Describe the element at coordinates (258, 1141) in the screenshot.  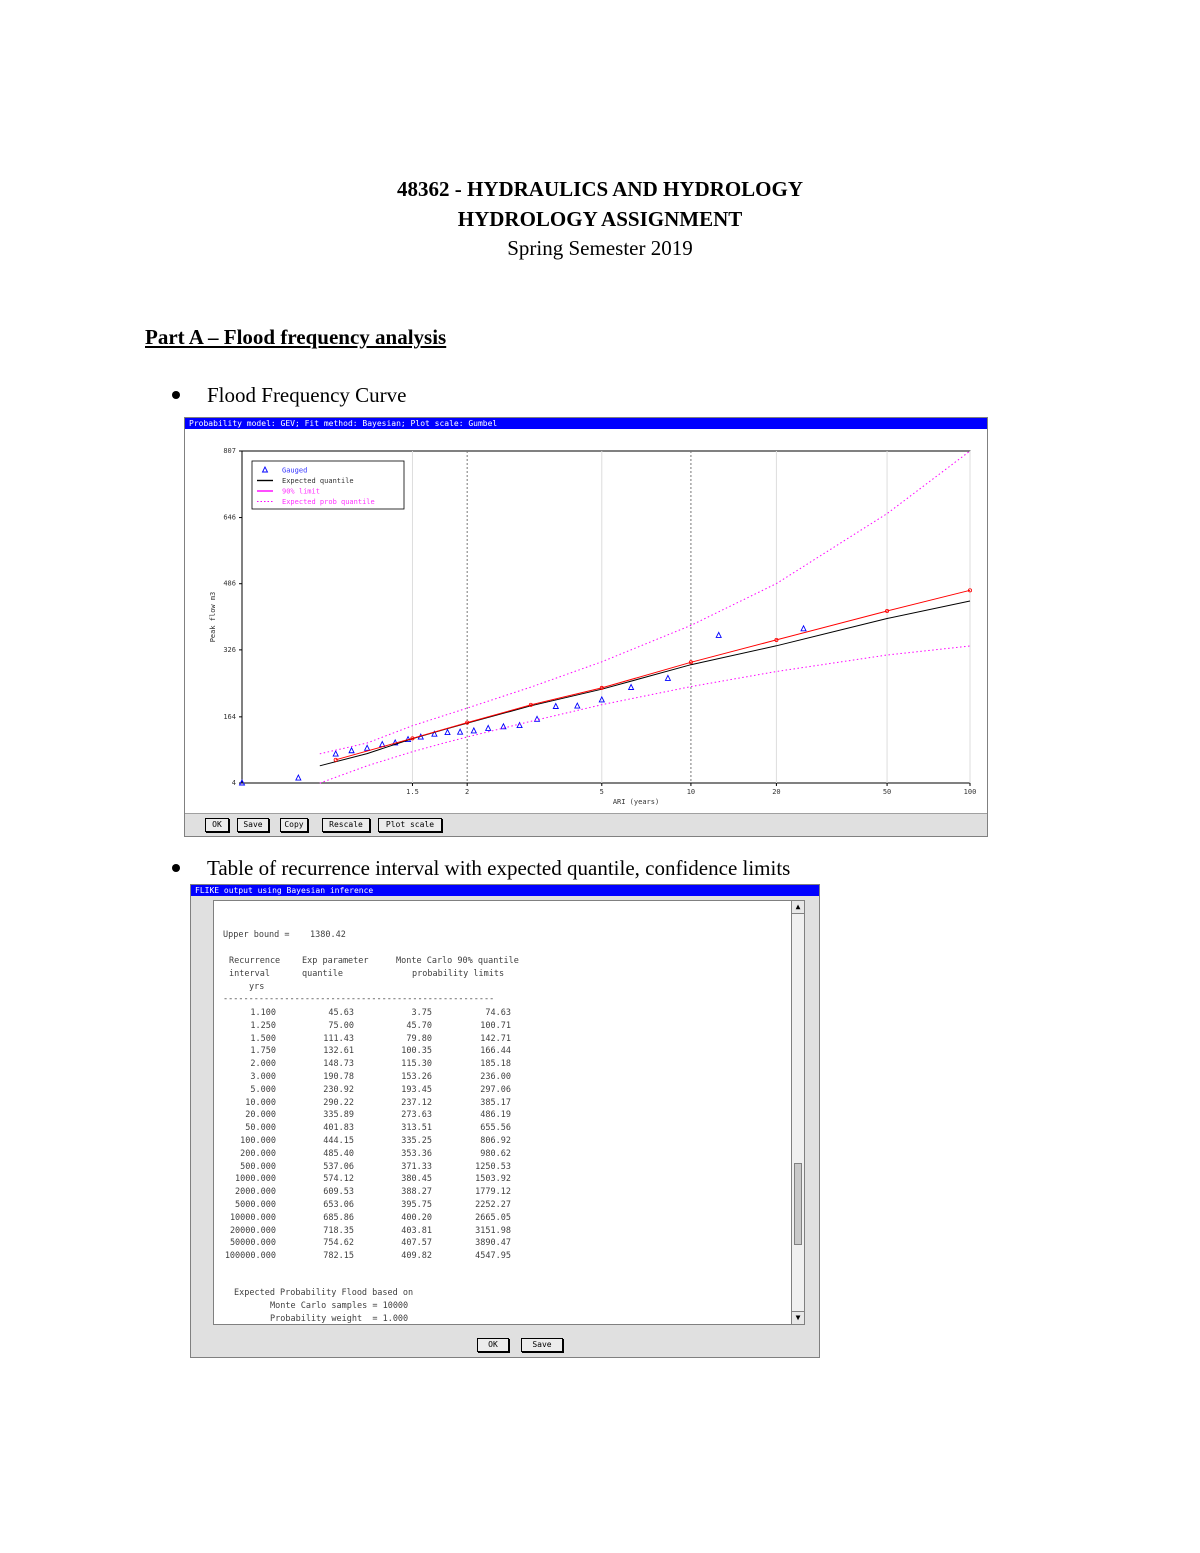
I see `table-cell: 100.000` at that location.